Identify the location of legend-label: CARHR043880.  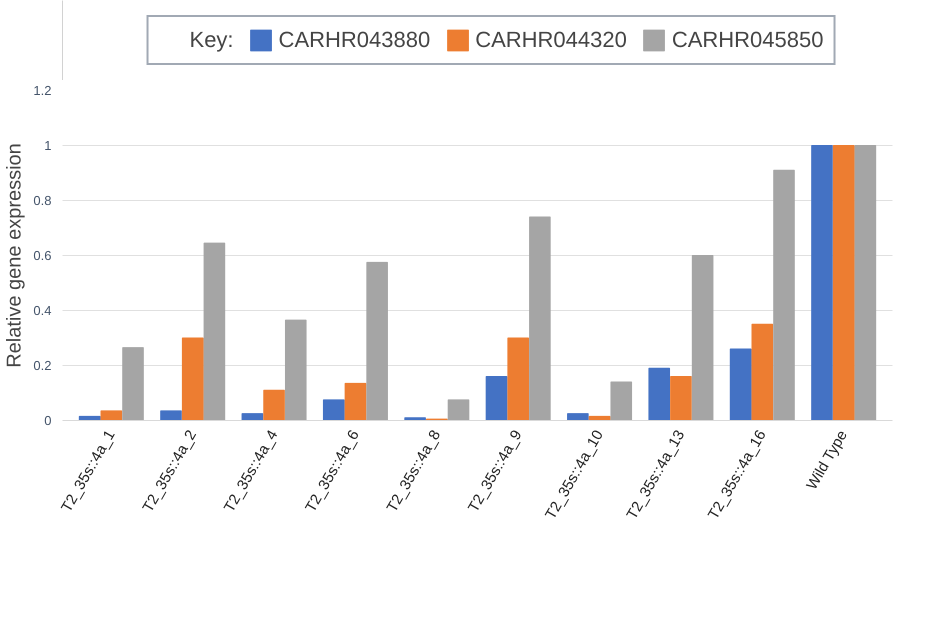
(354, 40).